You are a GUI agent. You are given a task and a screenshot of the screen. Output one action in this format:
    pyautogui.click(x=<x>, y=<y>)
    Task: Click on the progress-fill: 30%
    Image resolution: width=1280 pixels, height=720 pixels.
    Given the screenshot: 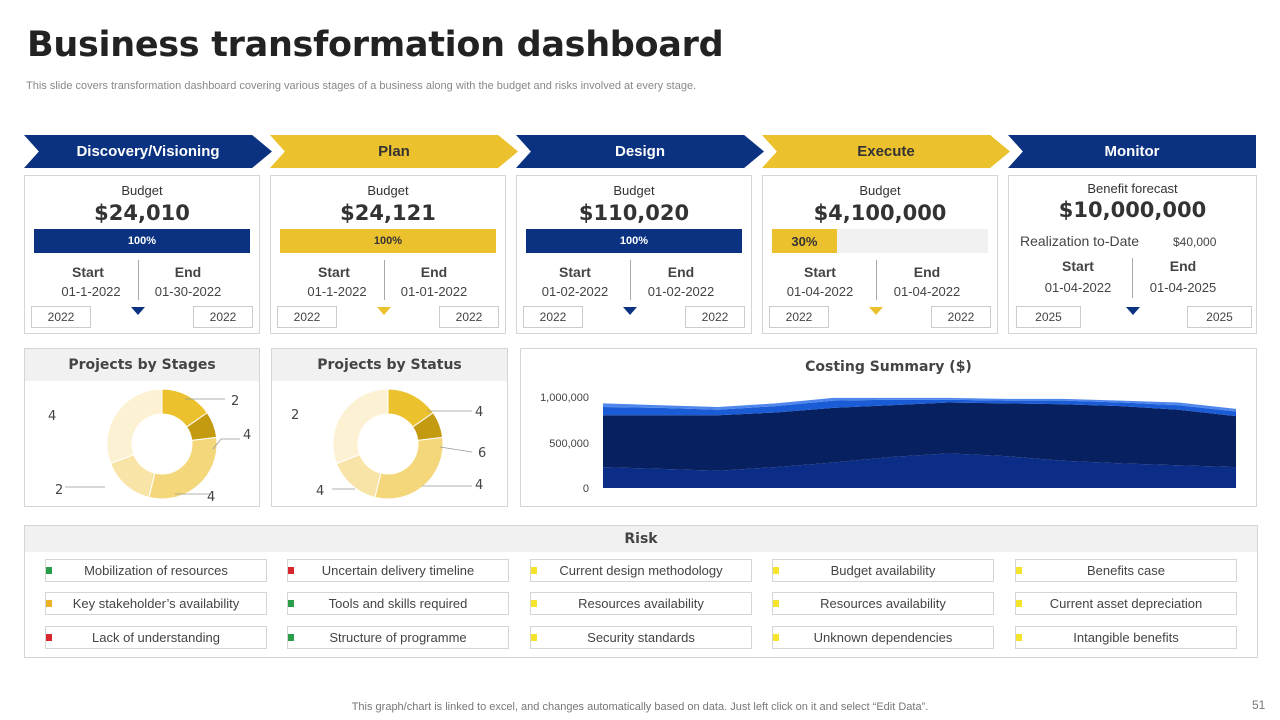 What is the action you would take?
    pyautogui.click(x=804, y=241)
    